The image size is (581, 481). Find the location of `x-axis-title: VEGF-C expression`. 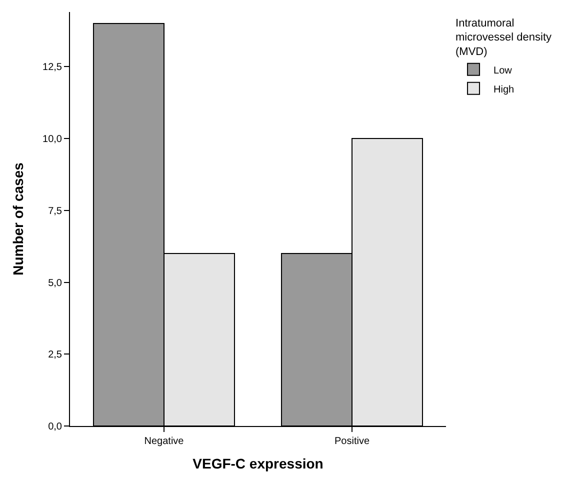

x-axis-title: VEGF-C expression is located at coordinates (258, 463).